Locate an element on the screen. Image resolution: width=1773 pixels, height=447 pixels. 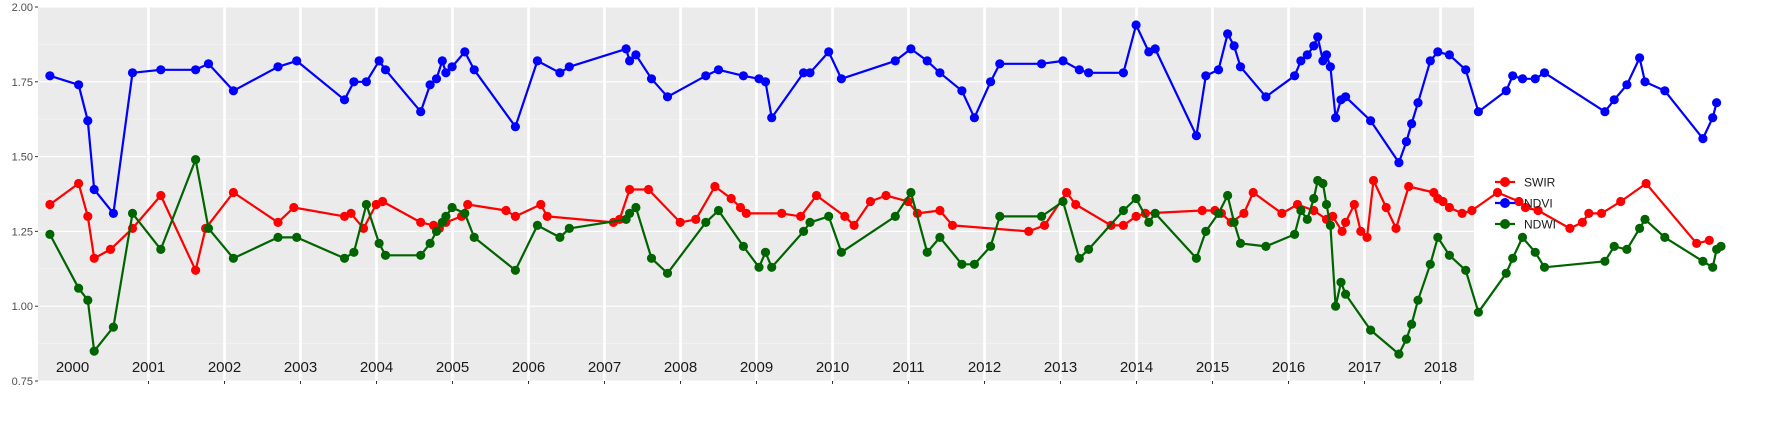
year-label: 2010 is located at coordinates (832, 367).